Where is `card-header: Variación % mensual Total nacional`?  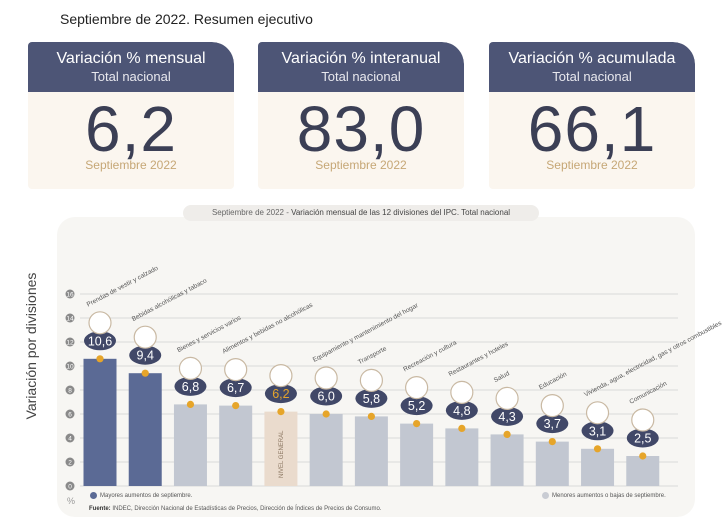
card-header: Variación % mensual Total nacional is located at coordinates (131, 67).